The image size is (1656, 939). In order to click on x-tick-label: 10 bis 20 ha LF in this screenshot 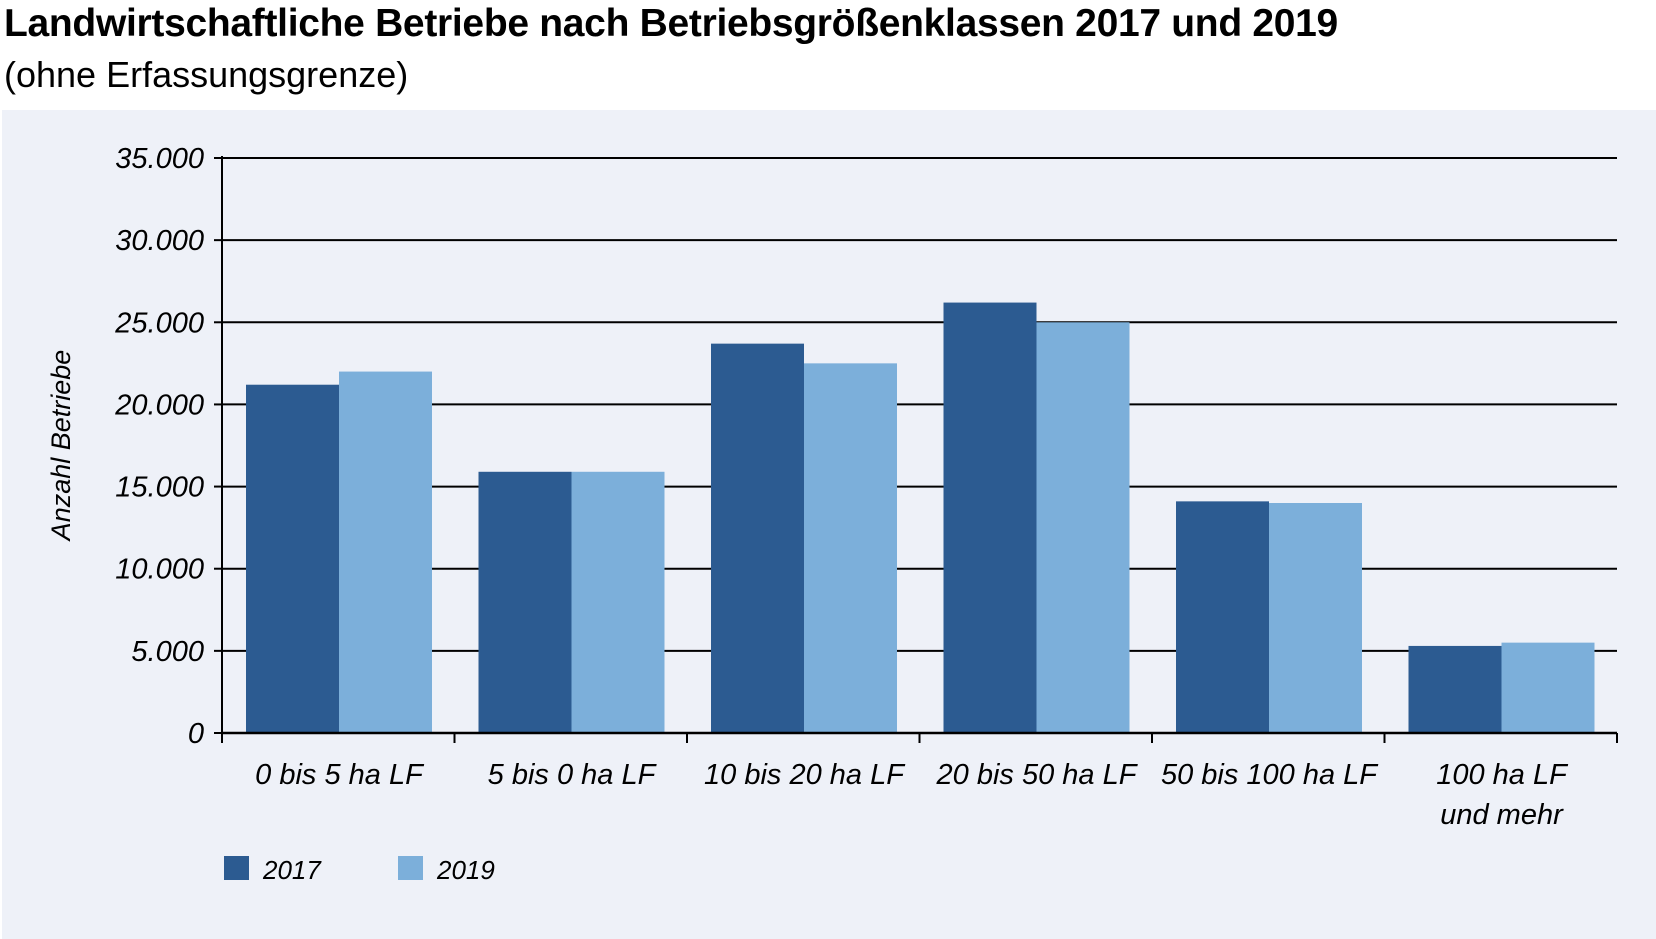, I will do `click(805, 775)`.